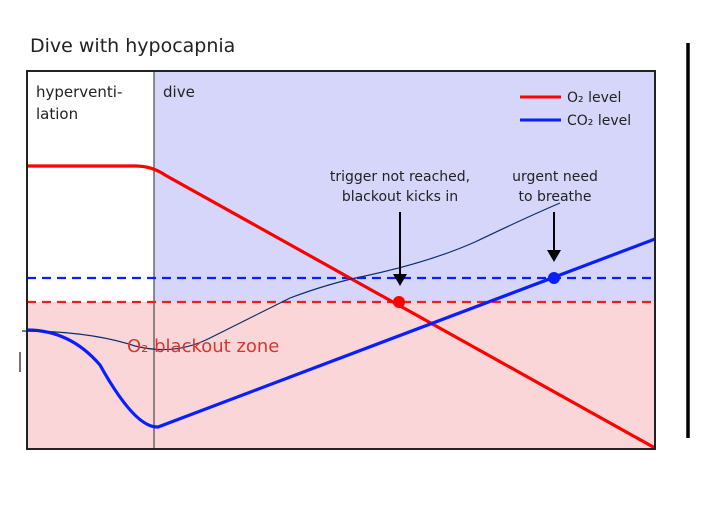 The image size is (727, 511). I want to click on blackout-point, so click(399, 302).